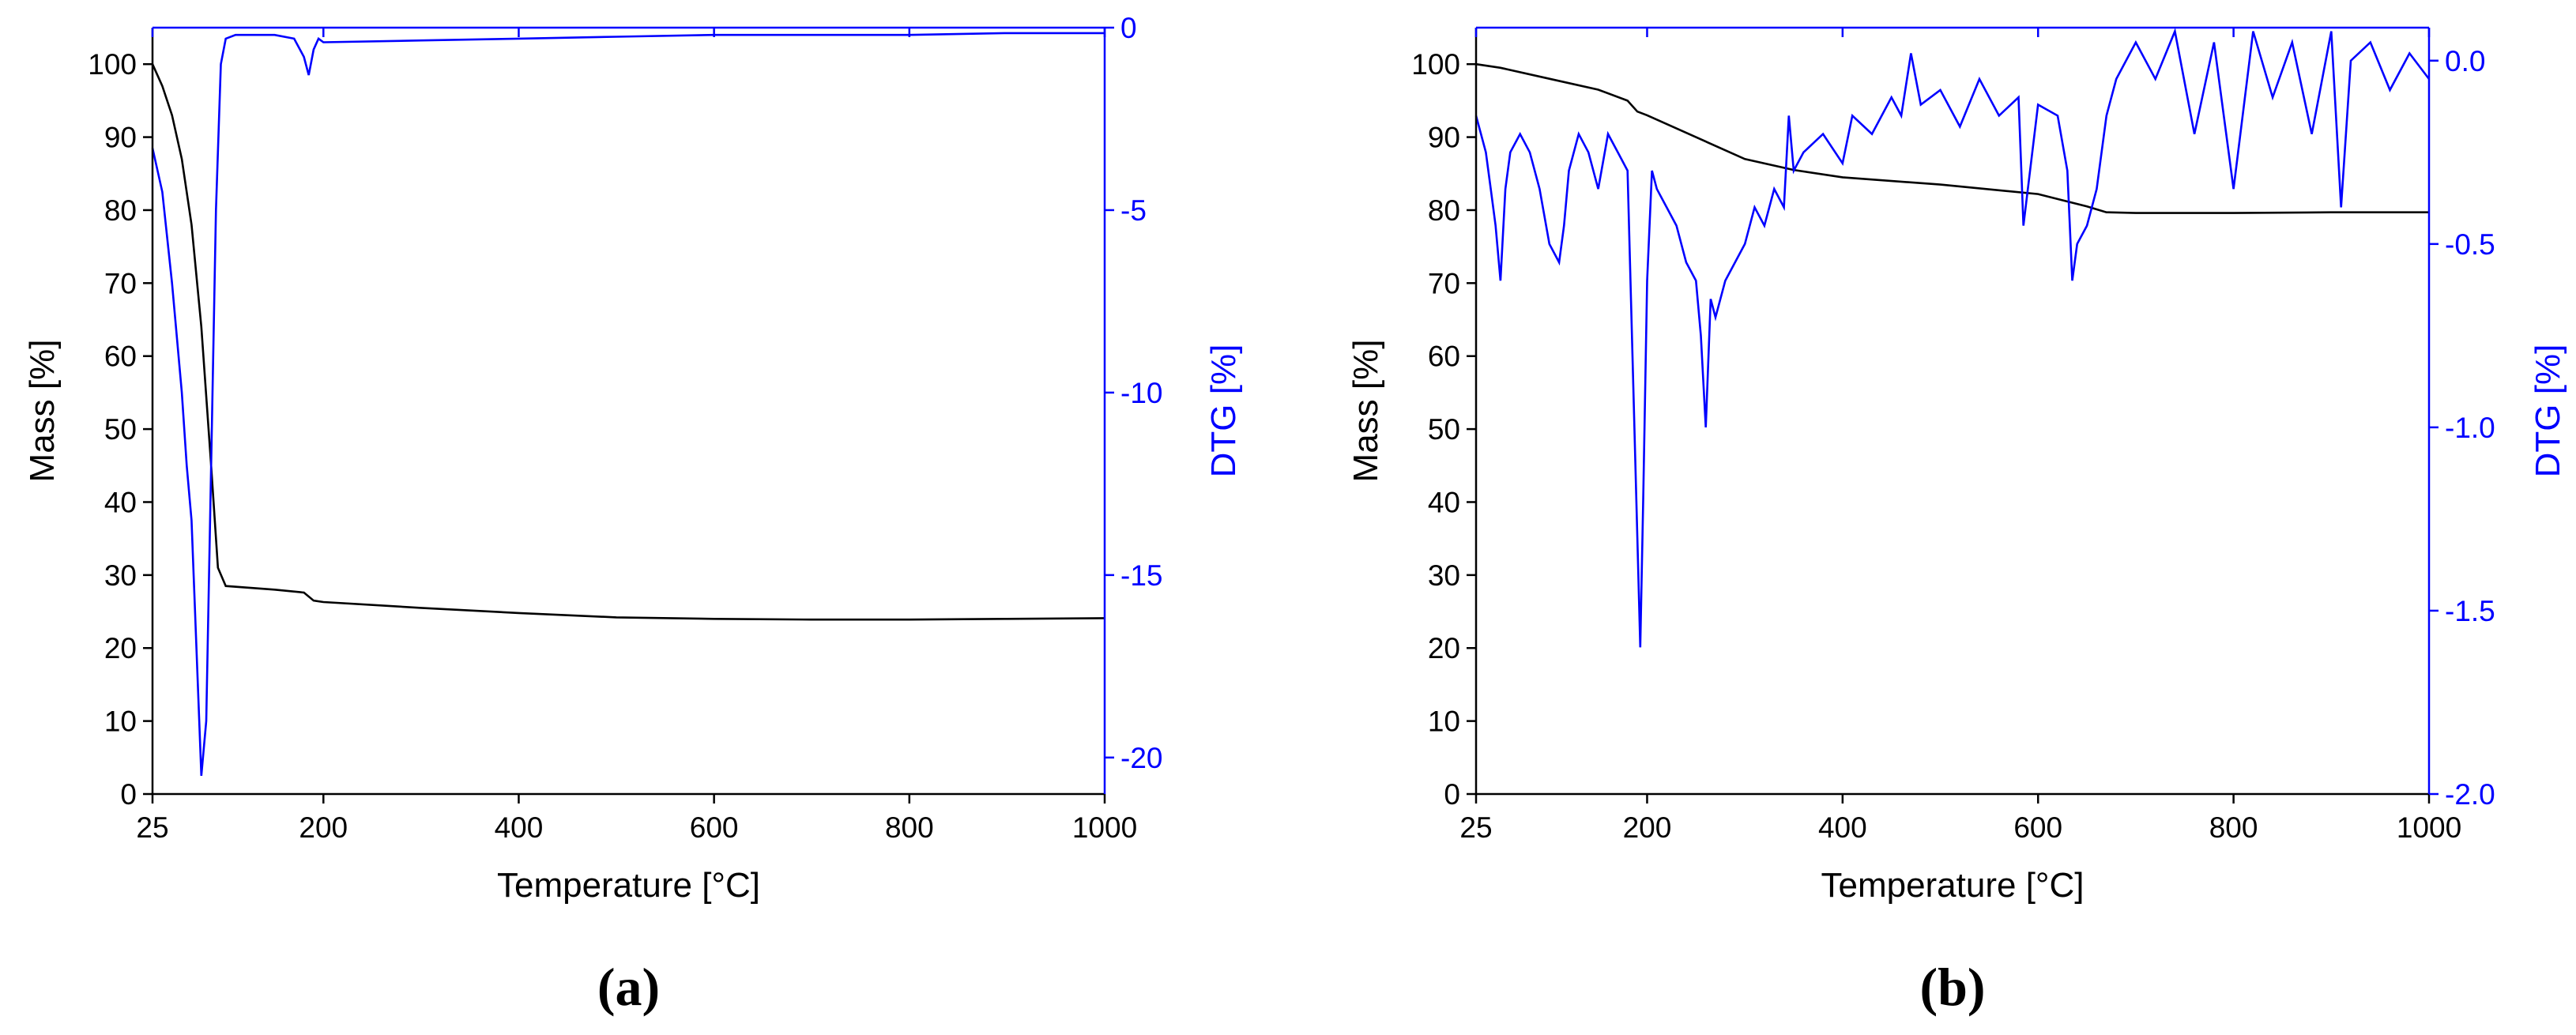 The image size is (2576, 1035). Describe the element at coordinates (1141, 575) in the screenshot. I see `y2-tick-label: -15` at that location.